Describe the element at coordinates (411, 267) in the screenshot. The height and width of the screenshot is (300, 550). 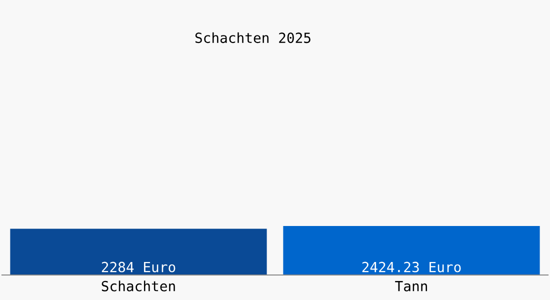
I see `data-label: 2424.23 Euro` at that location.